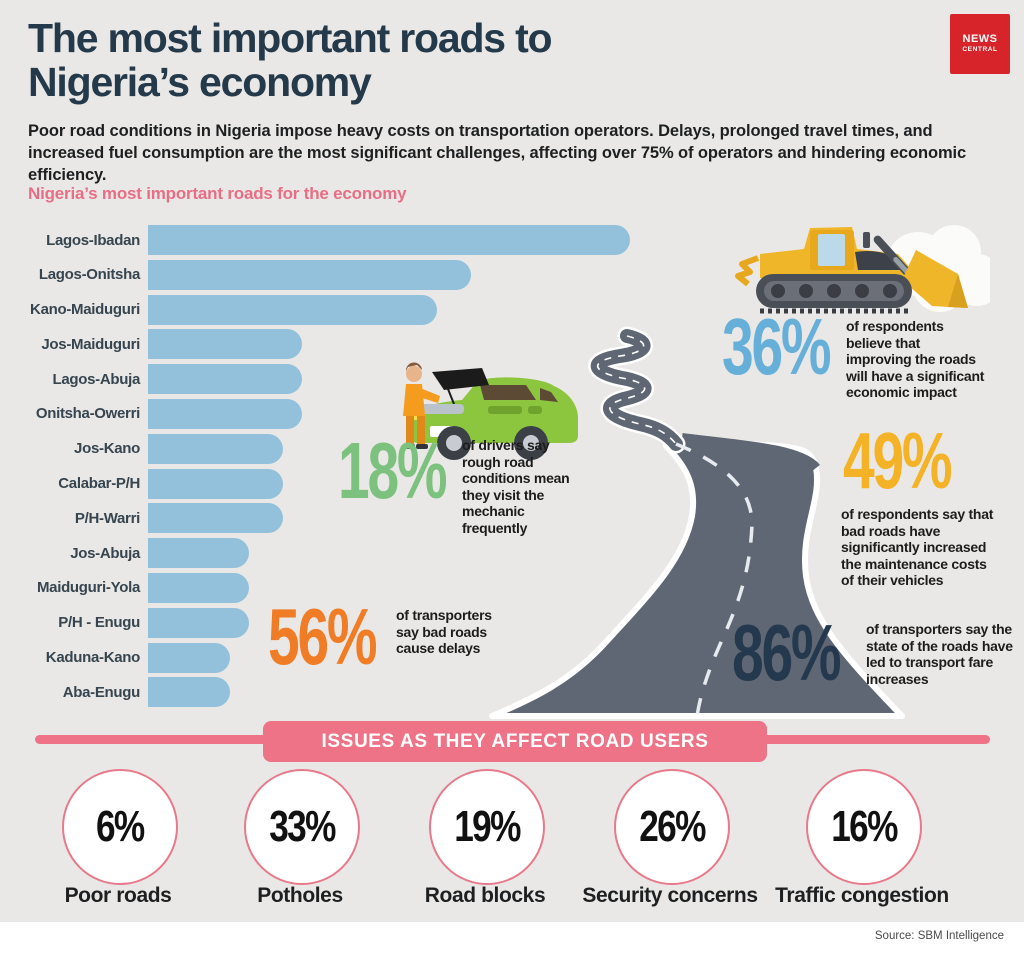  What do you see at coordinates (350, 553) in the screenshot?
I see `bar-row: Jos-Abuja` at bounding box center [350, 553].